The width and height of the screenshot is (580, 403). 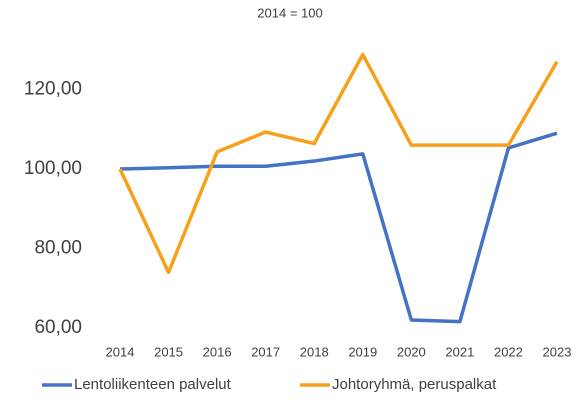 I want to click on x-tick-label: 2018, so click(x=314, y=351).